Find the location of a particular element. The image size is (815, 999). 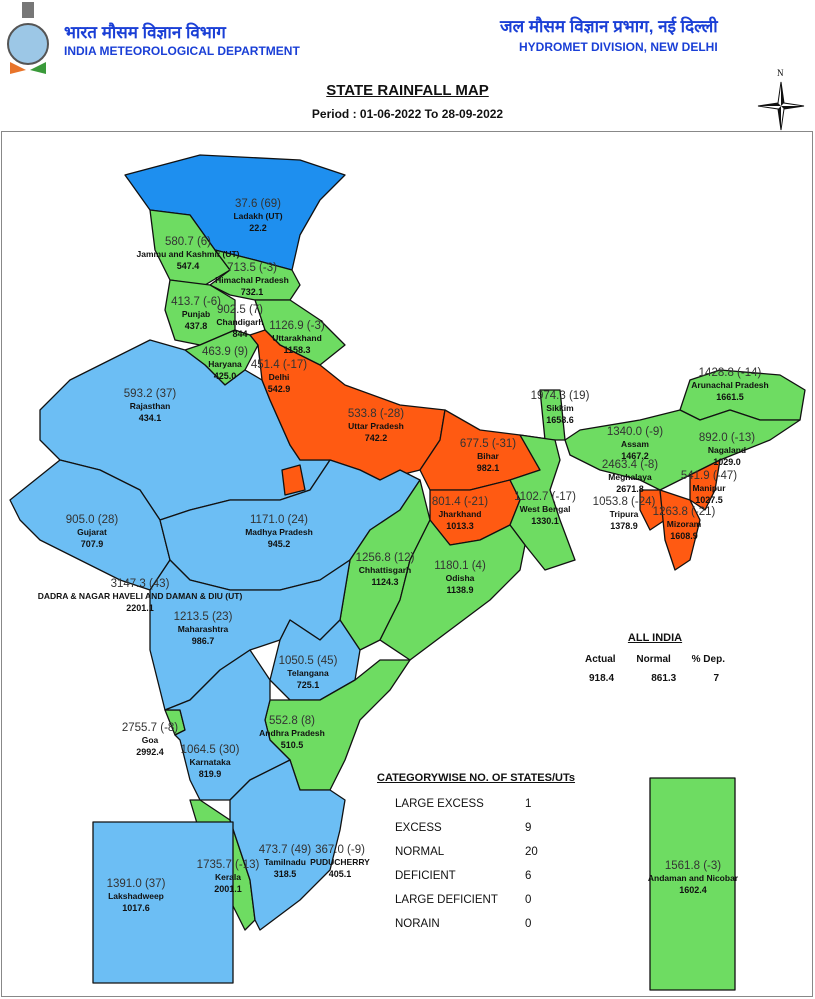

category-label: LARGE EXCESS is located at coordinates (439, 804).